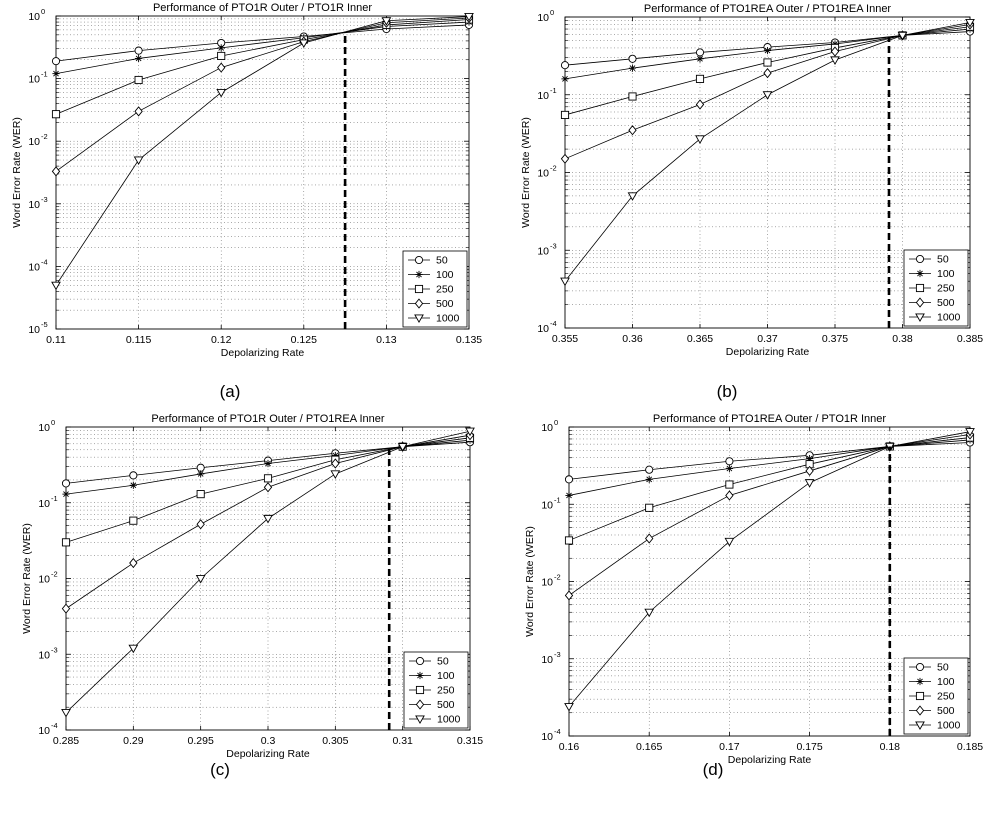 The image size is (988, 820). I want to click on chart-b-legend-entry: 1000, so click(935, 318).